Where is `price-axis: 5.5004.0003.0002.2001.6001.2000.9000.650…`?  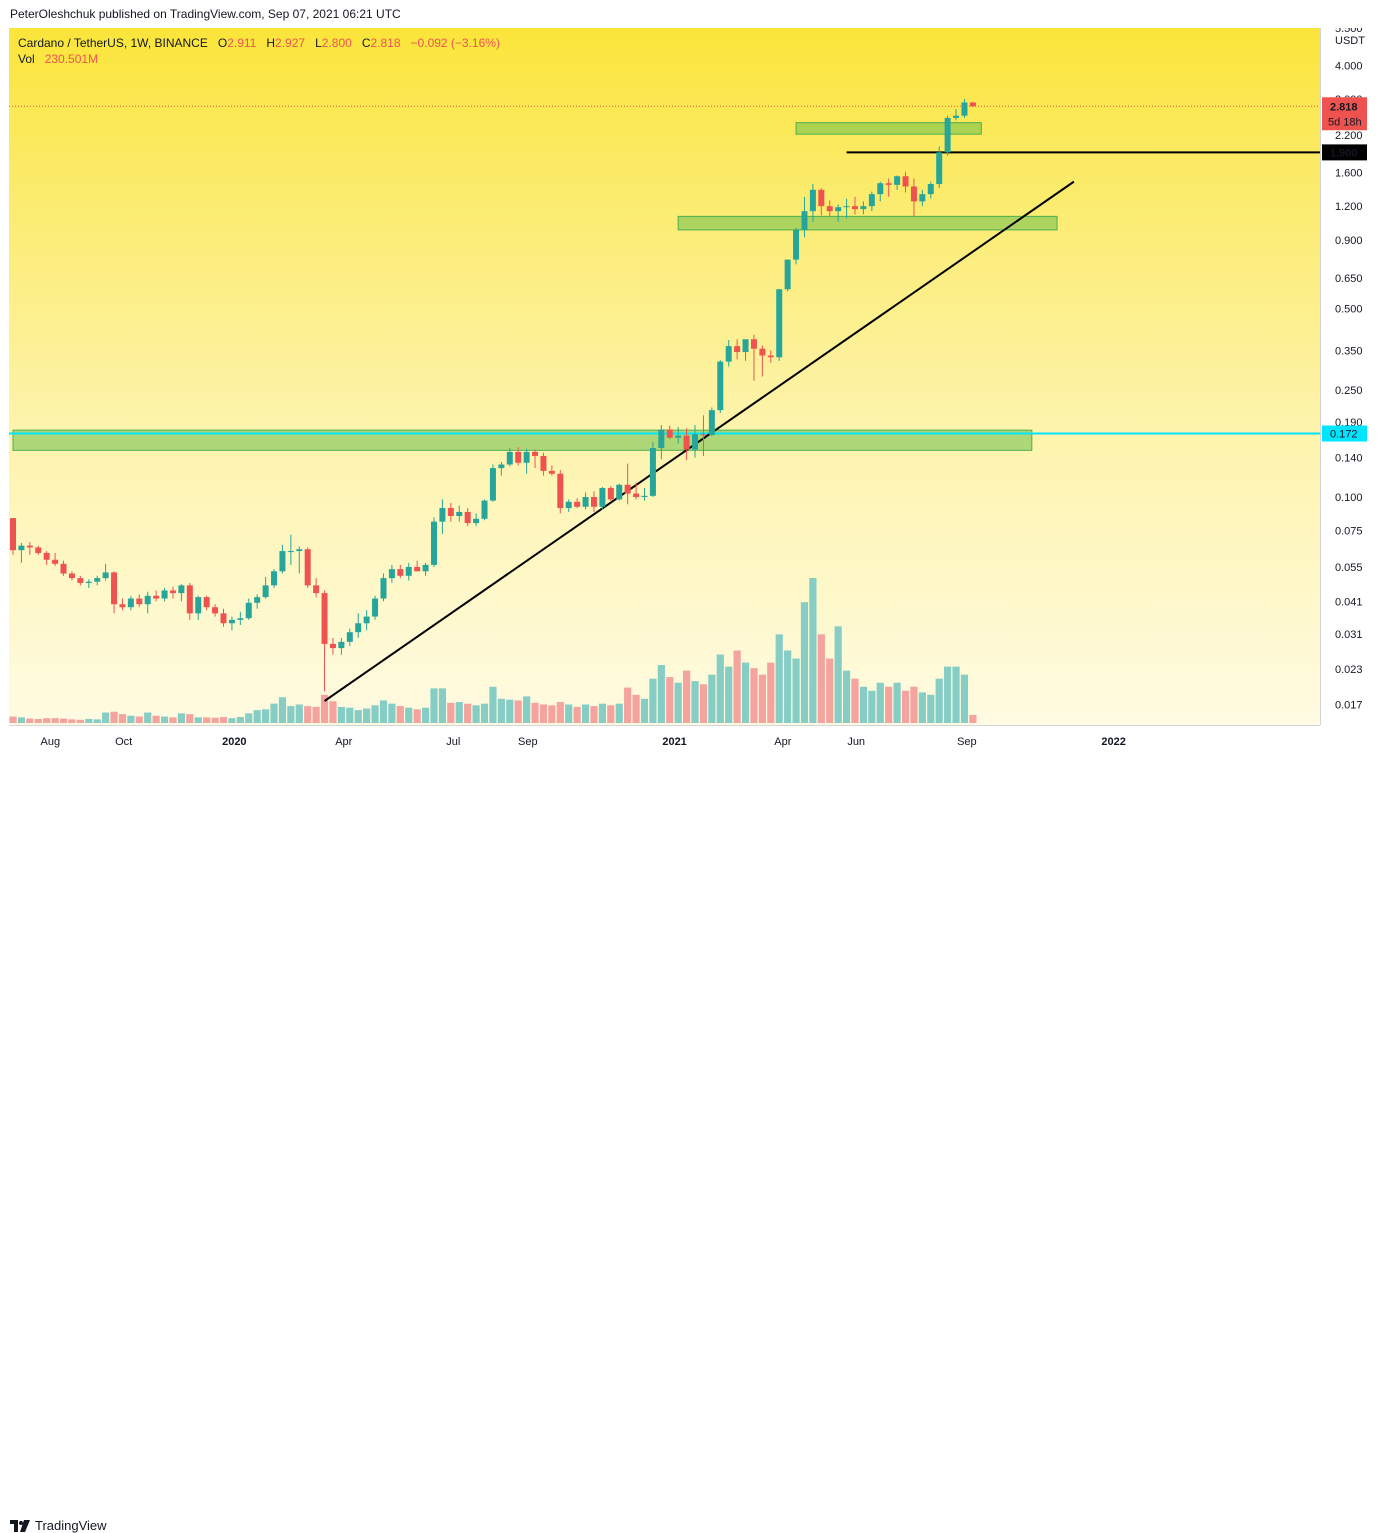 price-axis: 5.5004.0003.0002.2001.6001.2000.9000.650… is located at coordinates (1353, 374).